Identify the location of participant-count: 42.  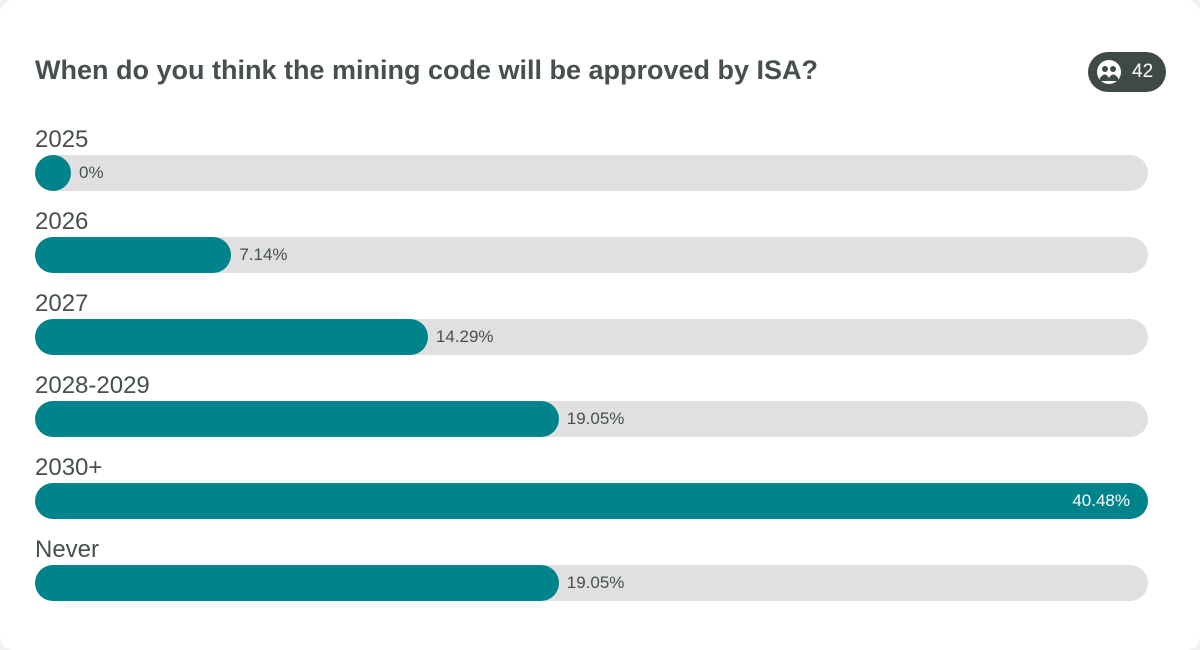
(1143, 71).